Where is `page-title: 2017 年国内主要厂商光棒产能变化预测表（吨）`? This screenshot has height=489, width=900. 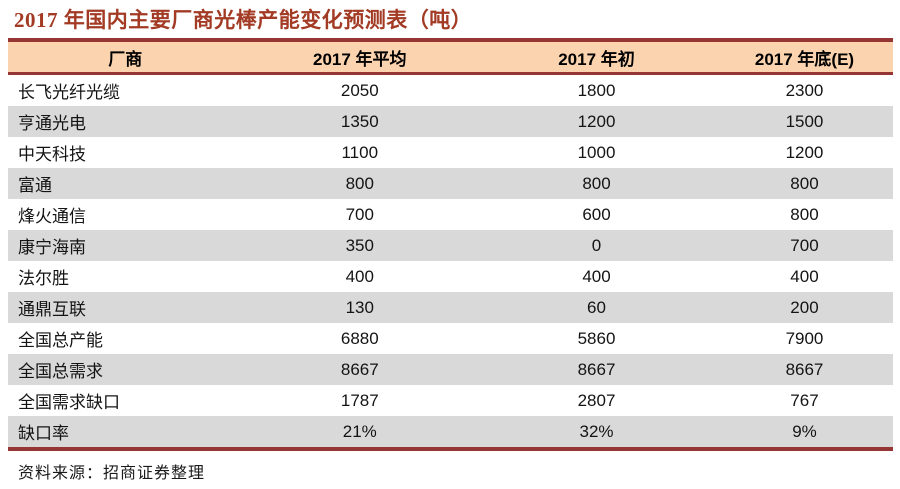
page-title: 2017 年国内主要厂商光棒产能变化预测表（吨） is located at coordinates (243, 20).